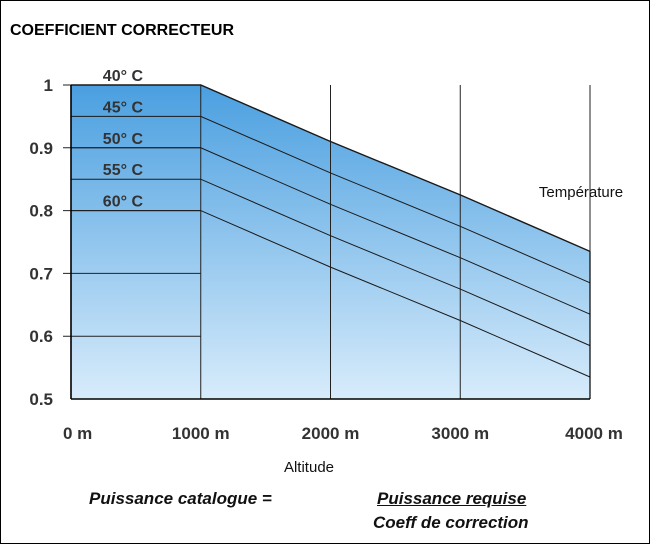 The image size is (650, 544). What do you see at coordinates (123, 139) in the screenshot?
I see `series-label: 50° C` at bounding box center [123, 139].